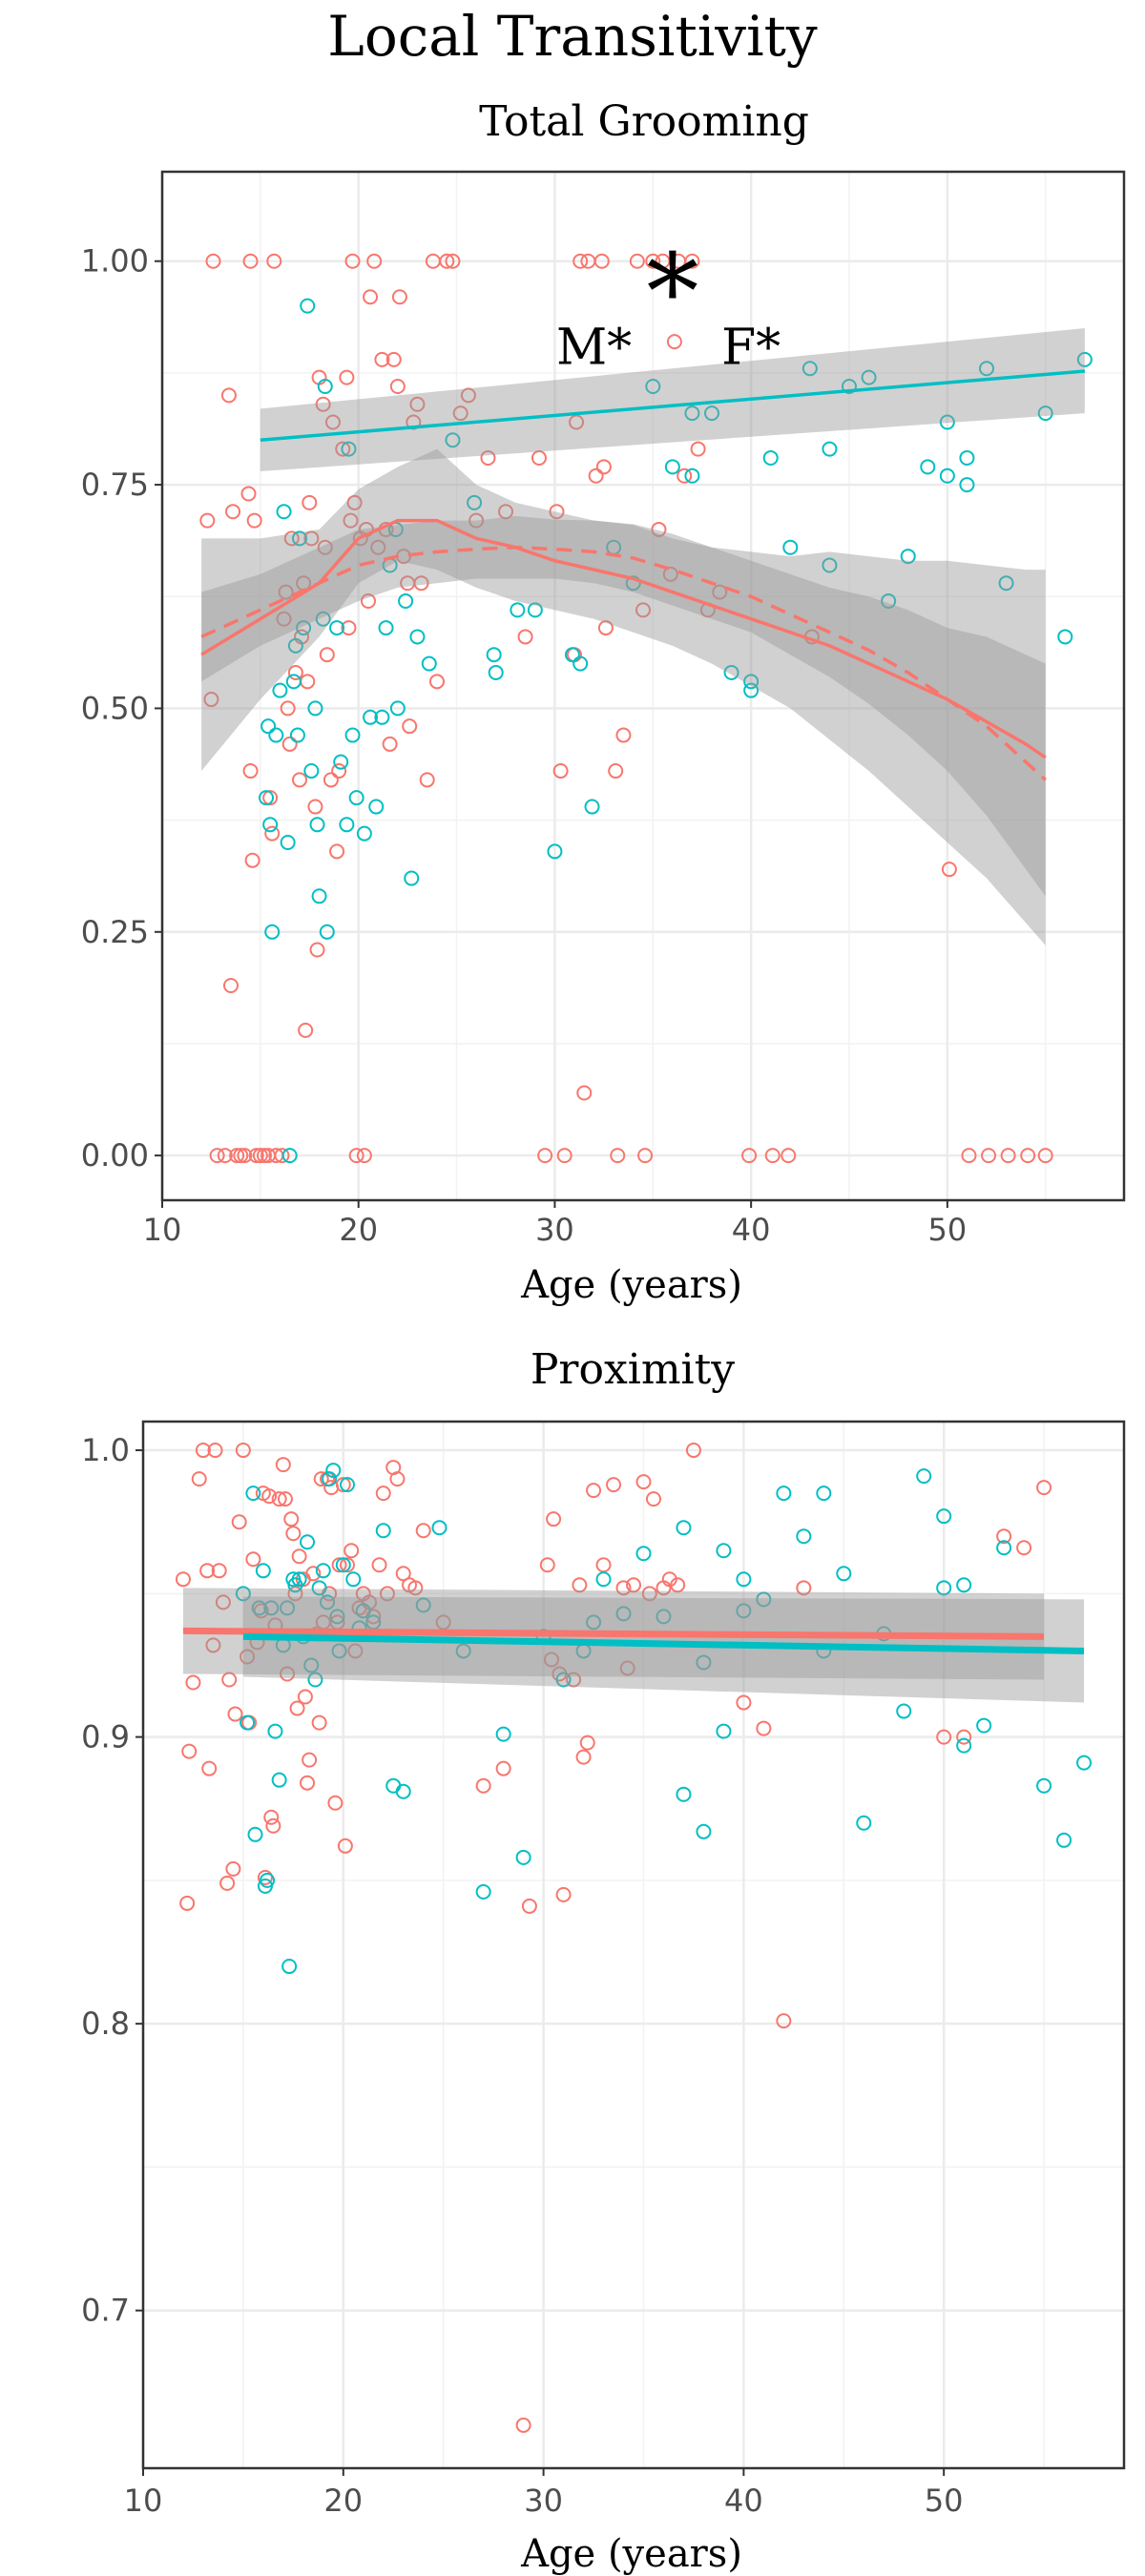 This screenshot has width=1145, height=2576. Describe the element at coordinates (115, 1155) in the screenshot. I see `y-tick-label: 0.00` at that location.